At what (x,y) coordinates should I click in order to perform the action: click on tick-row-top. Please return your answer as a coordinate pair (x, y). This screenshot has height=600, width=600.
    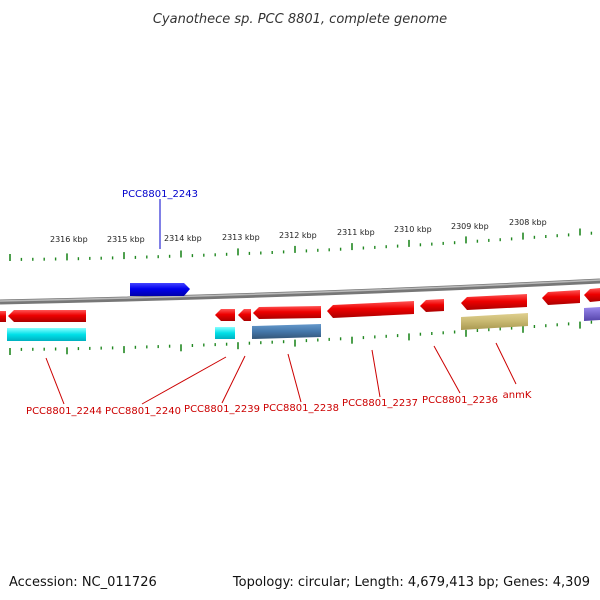
    Looking at the image, I should click on (301, 244).